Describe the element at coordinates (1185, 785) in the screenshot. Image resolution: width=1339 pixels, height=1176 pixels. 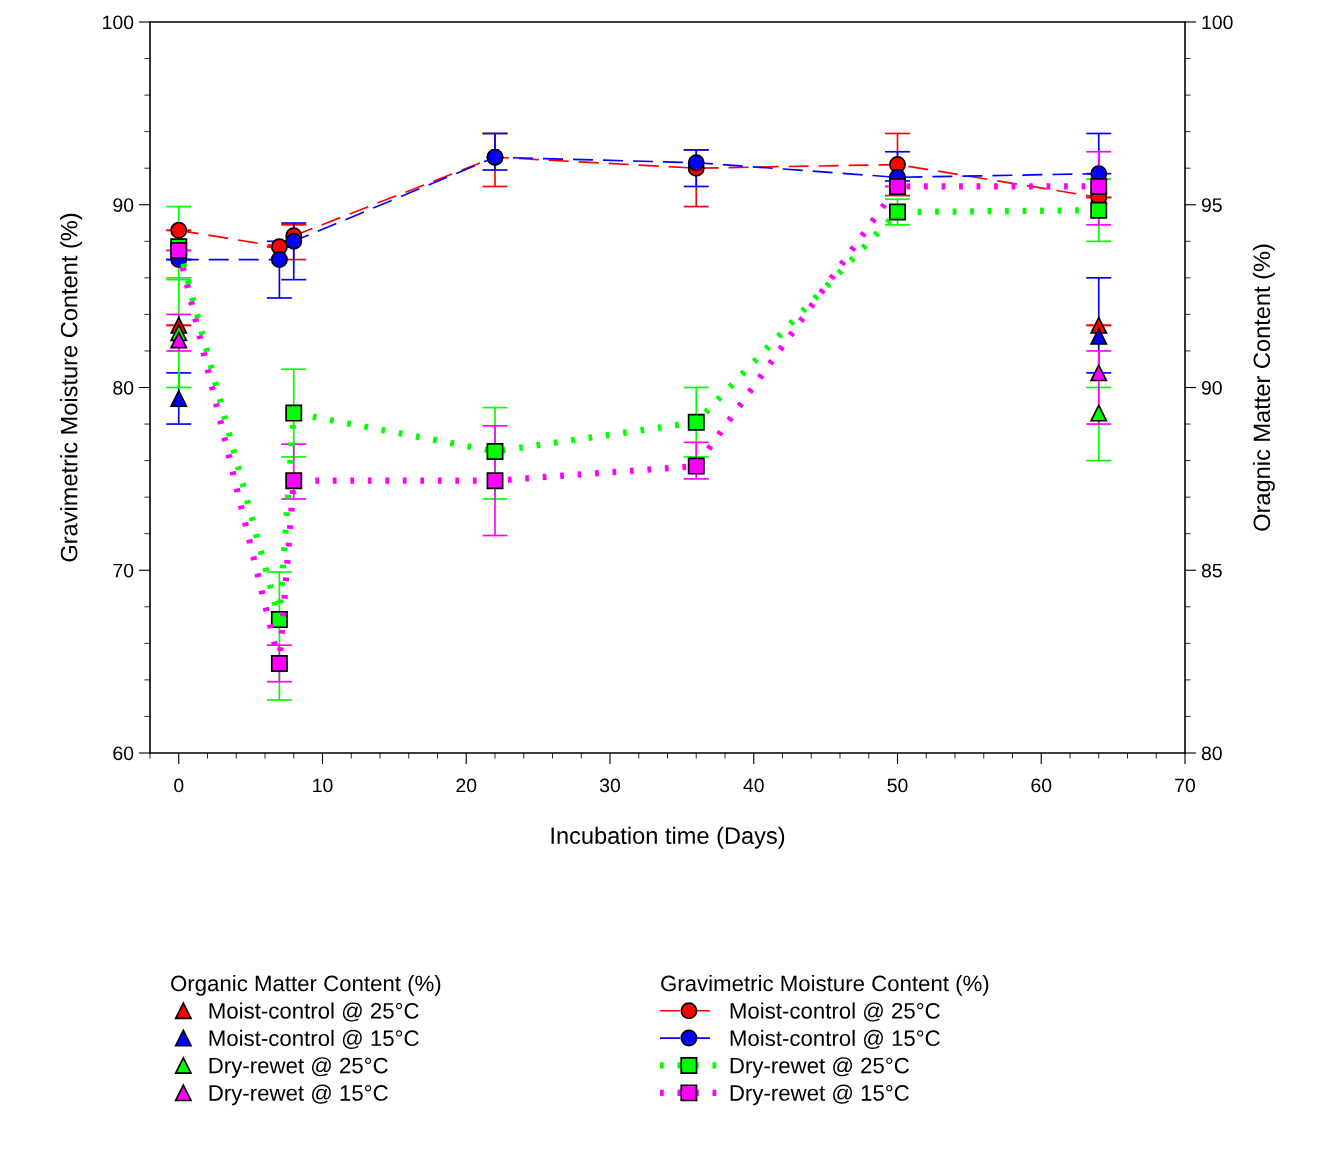
I see `x-tick-label: 70` at that location.